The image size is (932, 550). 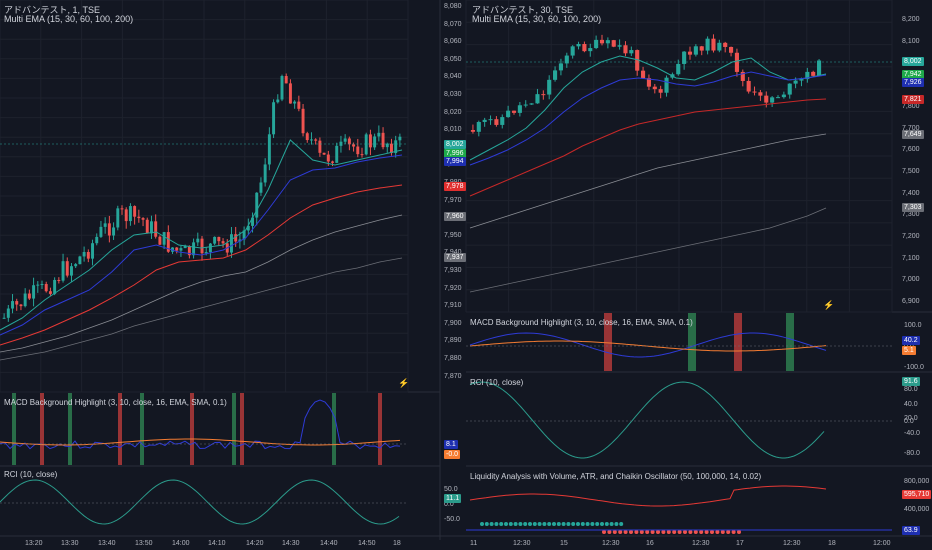 What do you see at coordinates (453, 323) in the screenshot?
I see `left-price-tick: 7,900` at bounding box center [453, 323].